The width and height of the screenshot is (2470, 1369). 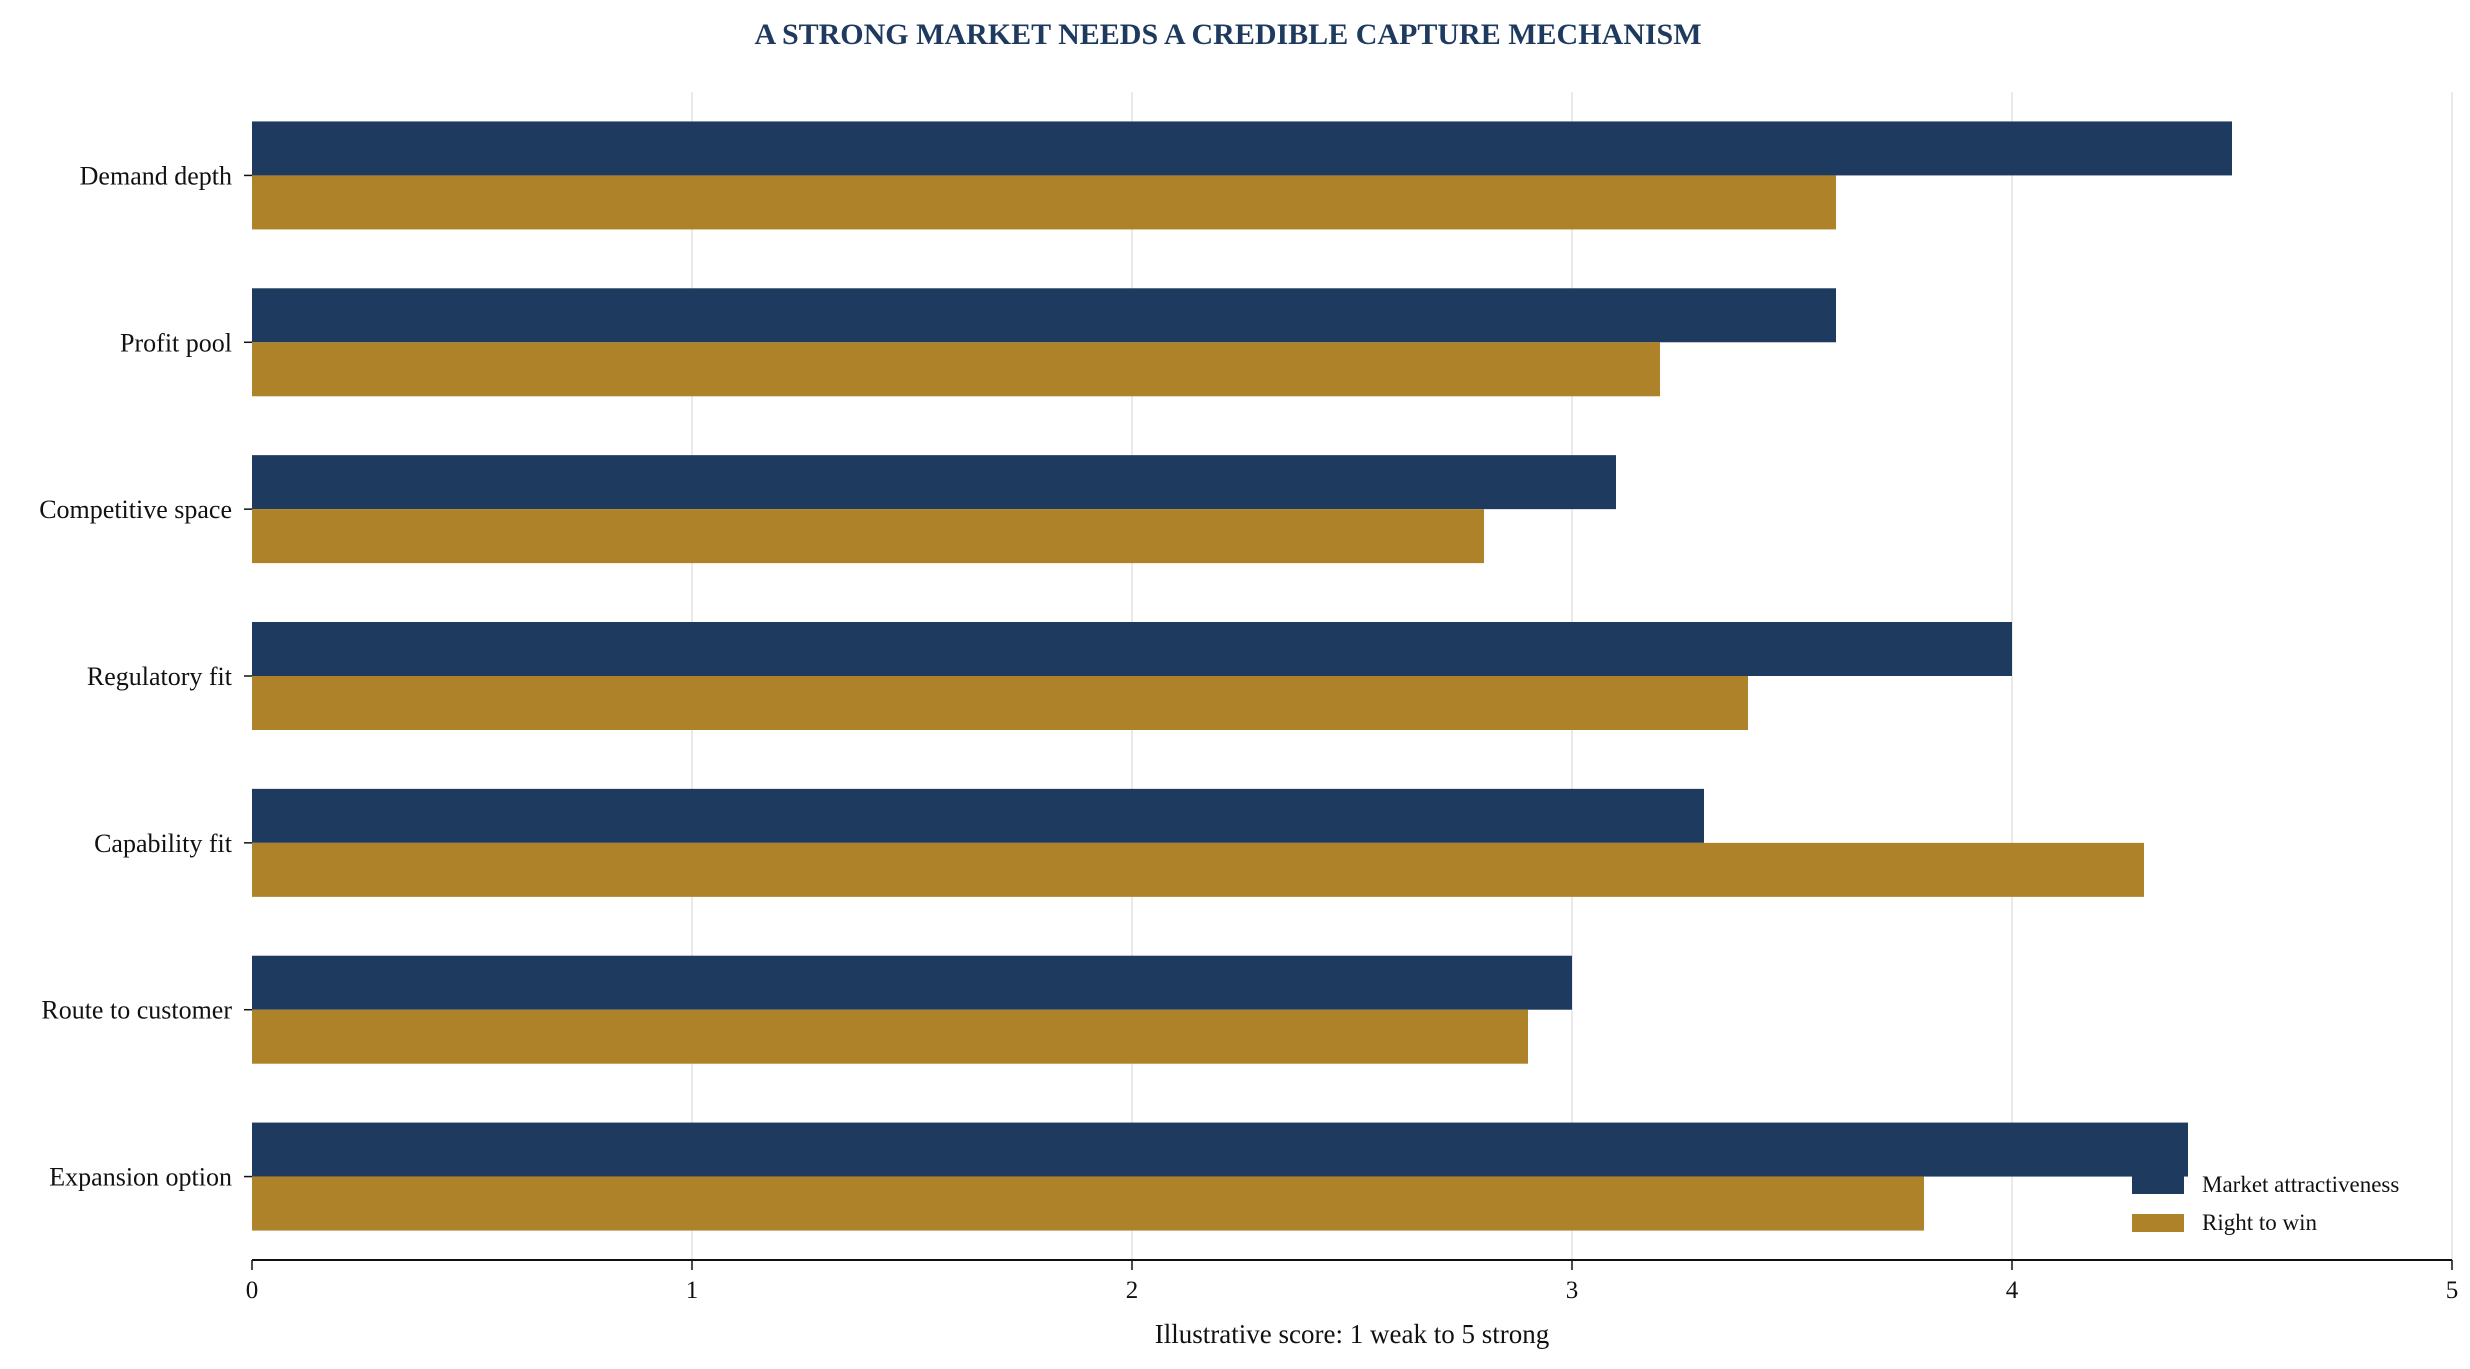 I want to click on category-label: Regulatory fit, so click(x=160, y=676).